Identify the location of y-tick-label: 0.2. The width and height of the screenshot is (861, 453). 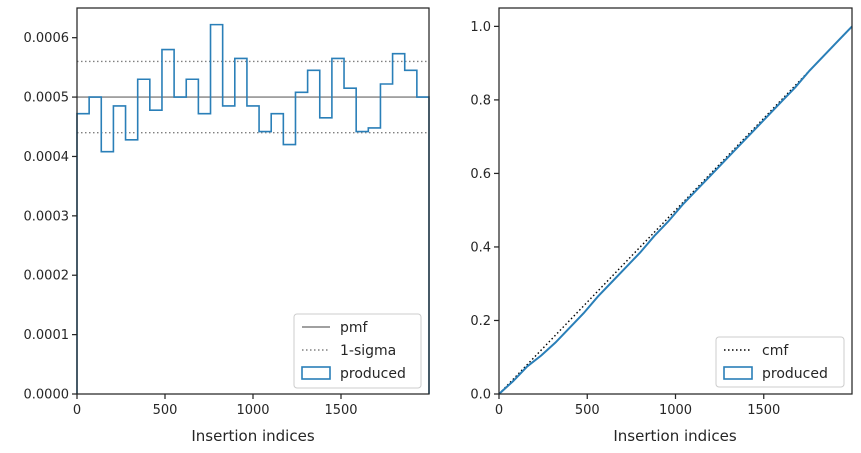
(480, 321).